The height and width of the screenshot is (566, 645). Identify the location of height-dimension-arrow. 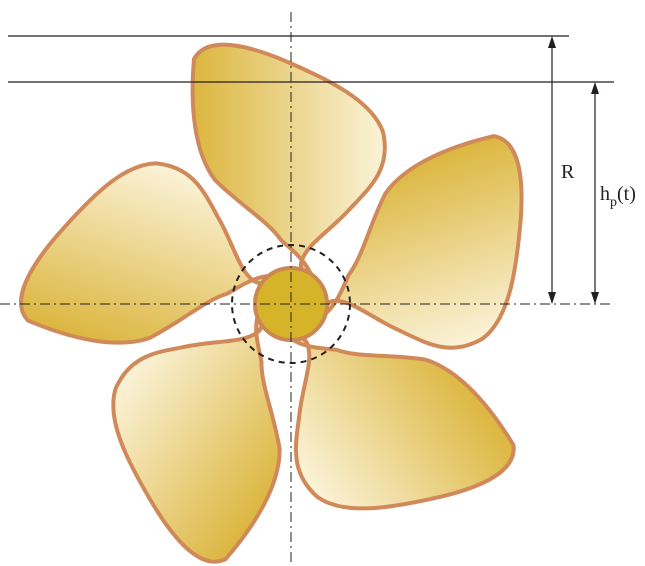
(595, 193).